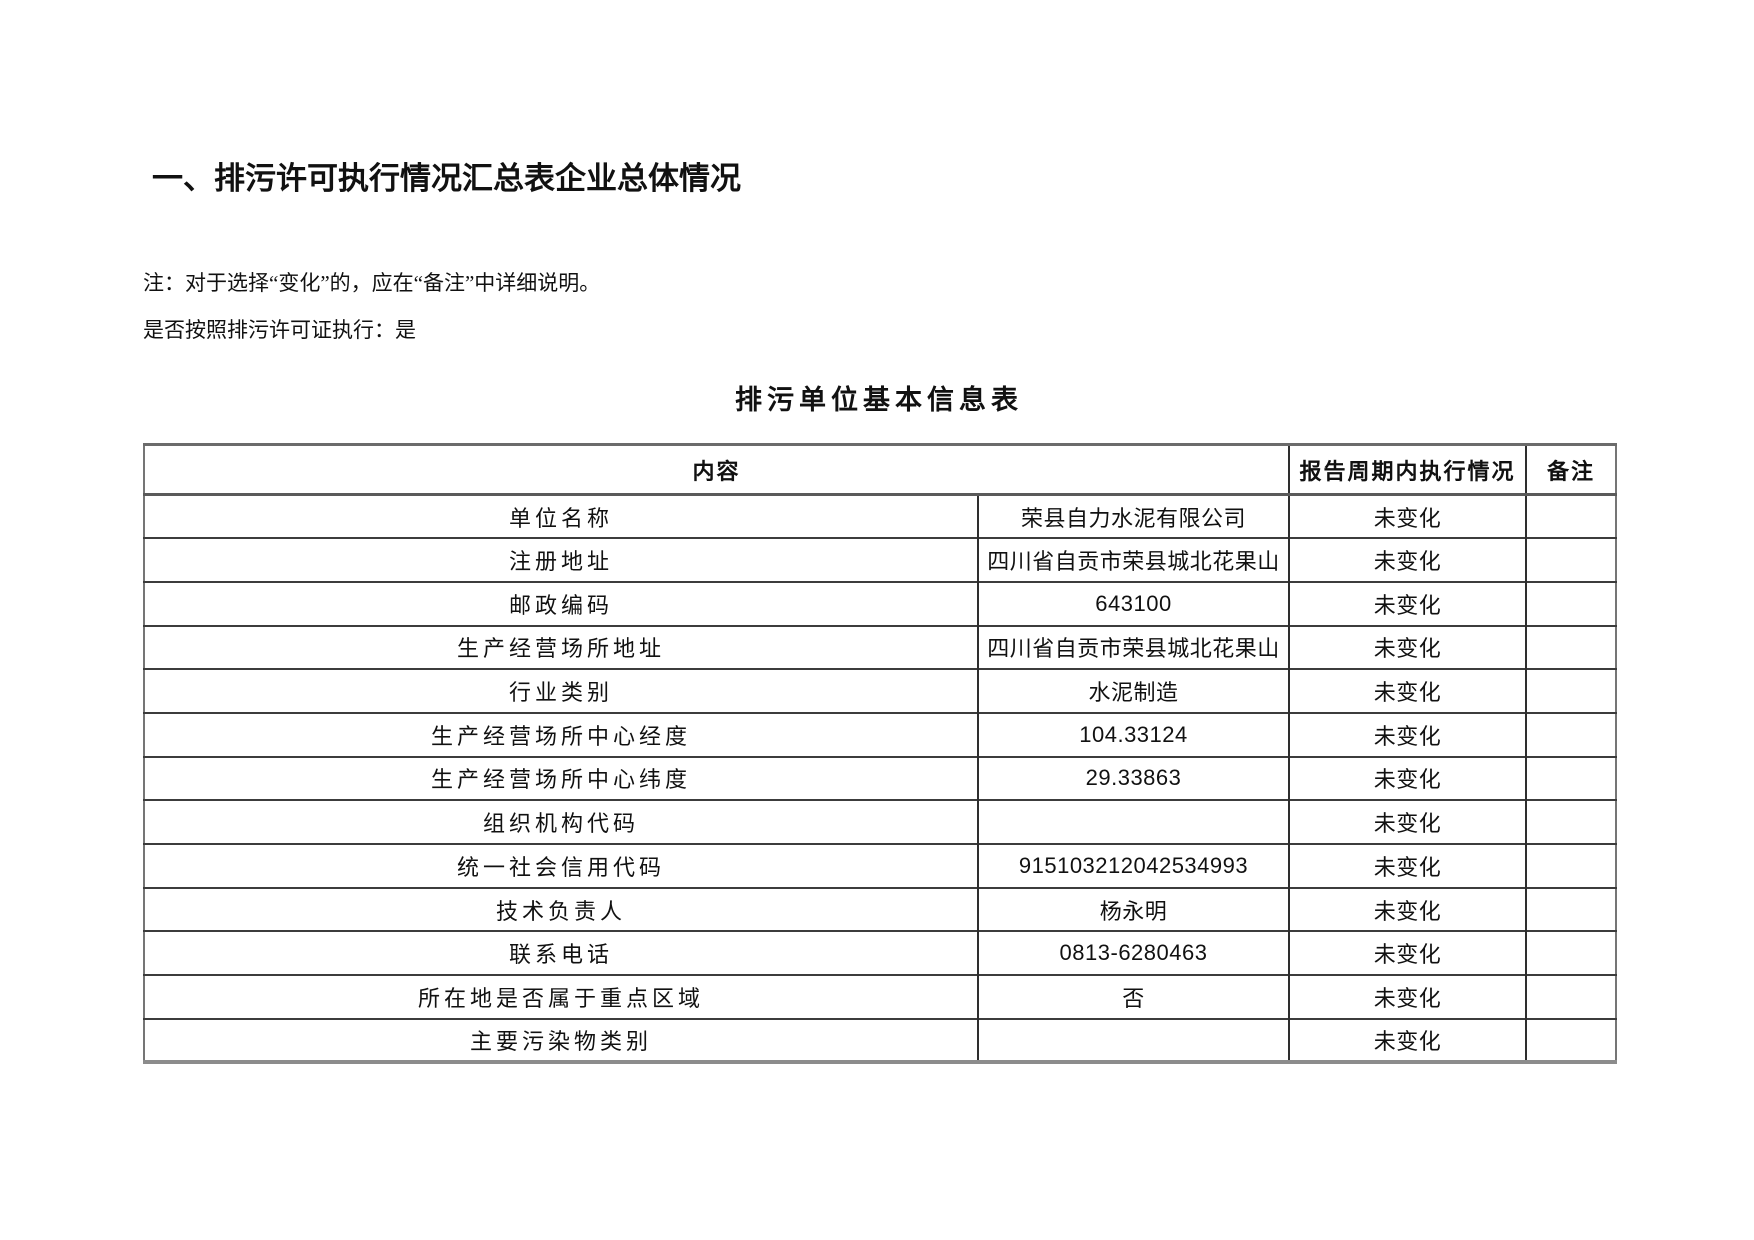 This screenshot has height=1240, width=1754. I want to click on compliance-statement: 是否按照排污许可证执行：是, so click(279, 330).